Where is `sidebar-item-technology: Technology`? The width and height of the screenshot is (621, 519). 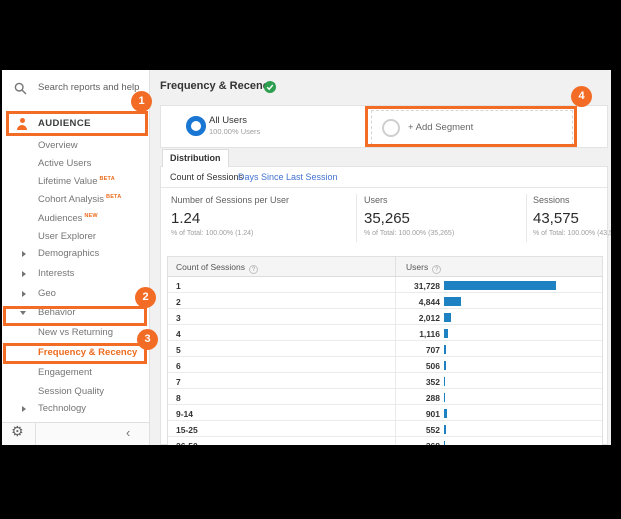 sidebar-item-technology: Technology is located at coordinates (75, 409).